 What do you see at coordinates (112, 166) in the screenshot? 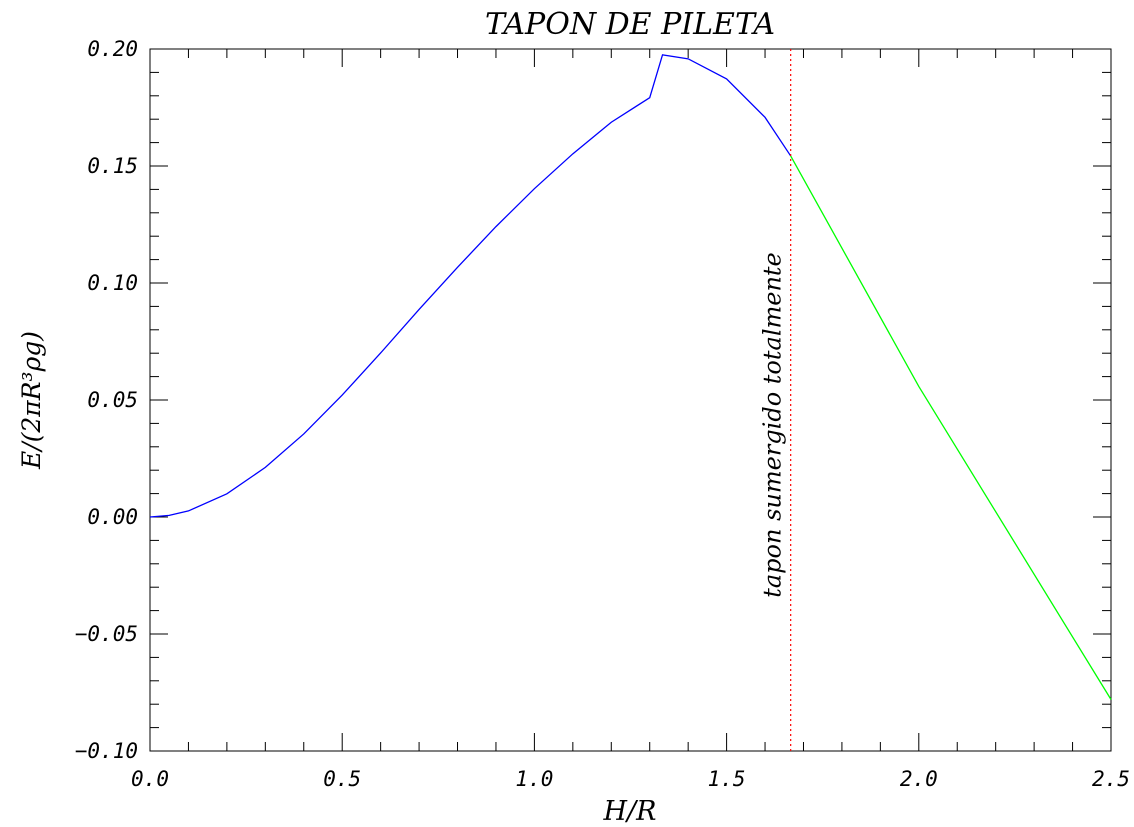
I see `y-tick-label: 0.15` at bounding box center [112, 166].